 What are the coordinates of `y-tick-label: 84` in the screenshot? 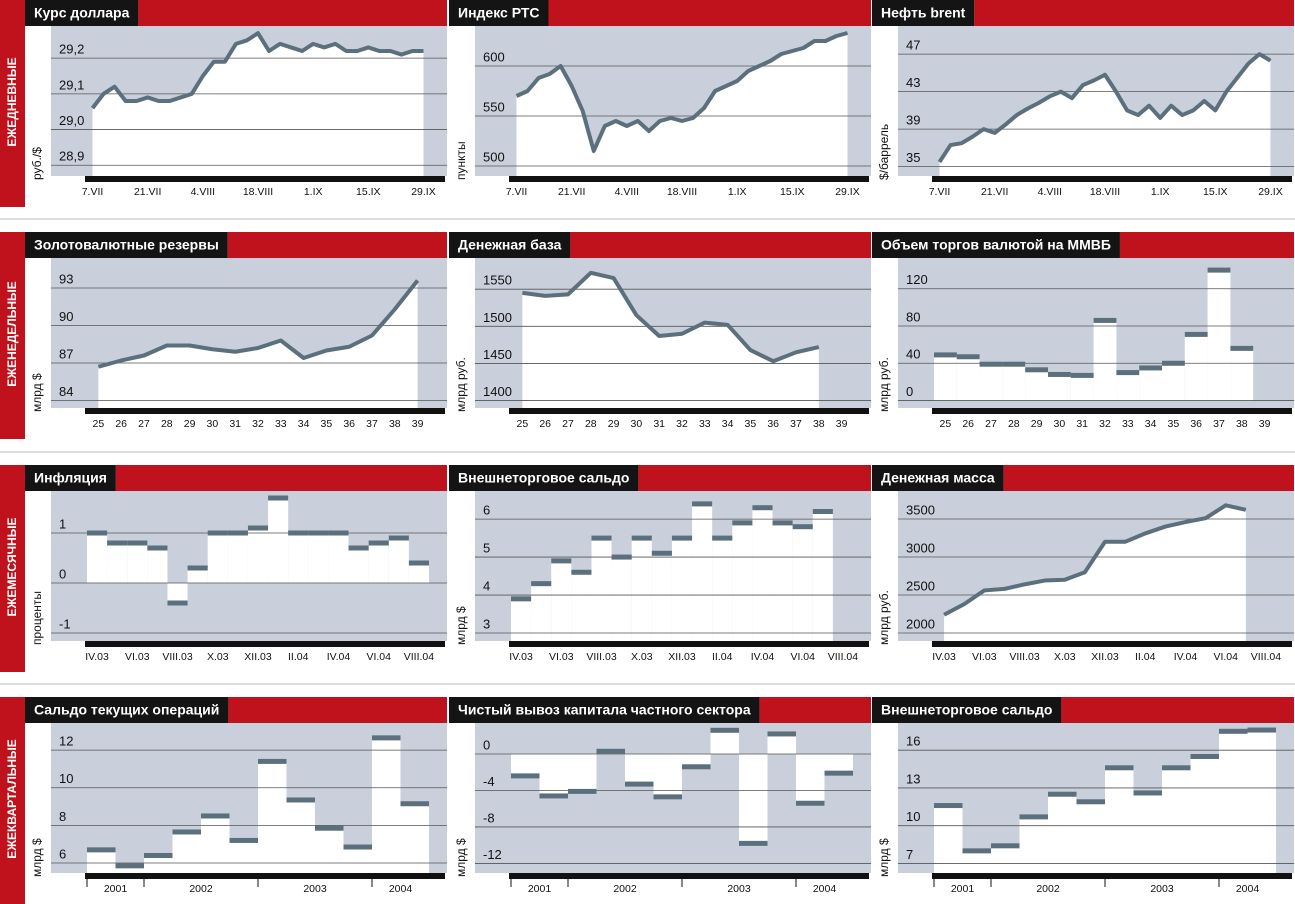 It's located at (66, 391).